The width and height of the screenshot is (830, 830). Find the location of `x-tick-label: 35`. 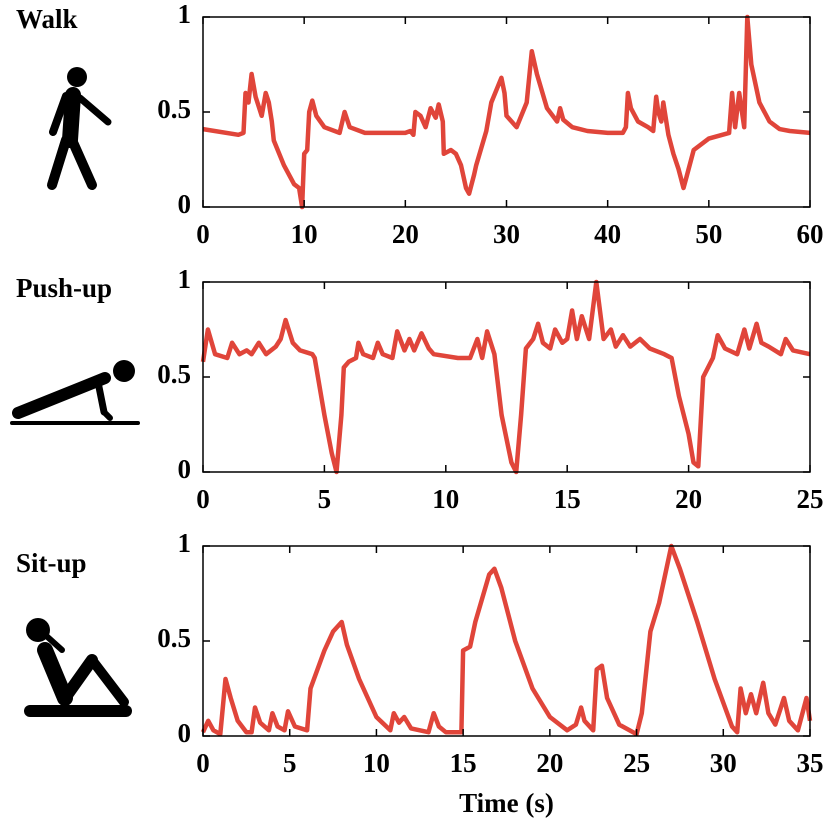

x-tick-label: 35 is located at coordinates (810, 763).